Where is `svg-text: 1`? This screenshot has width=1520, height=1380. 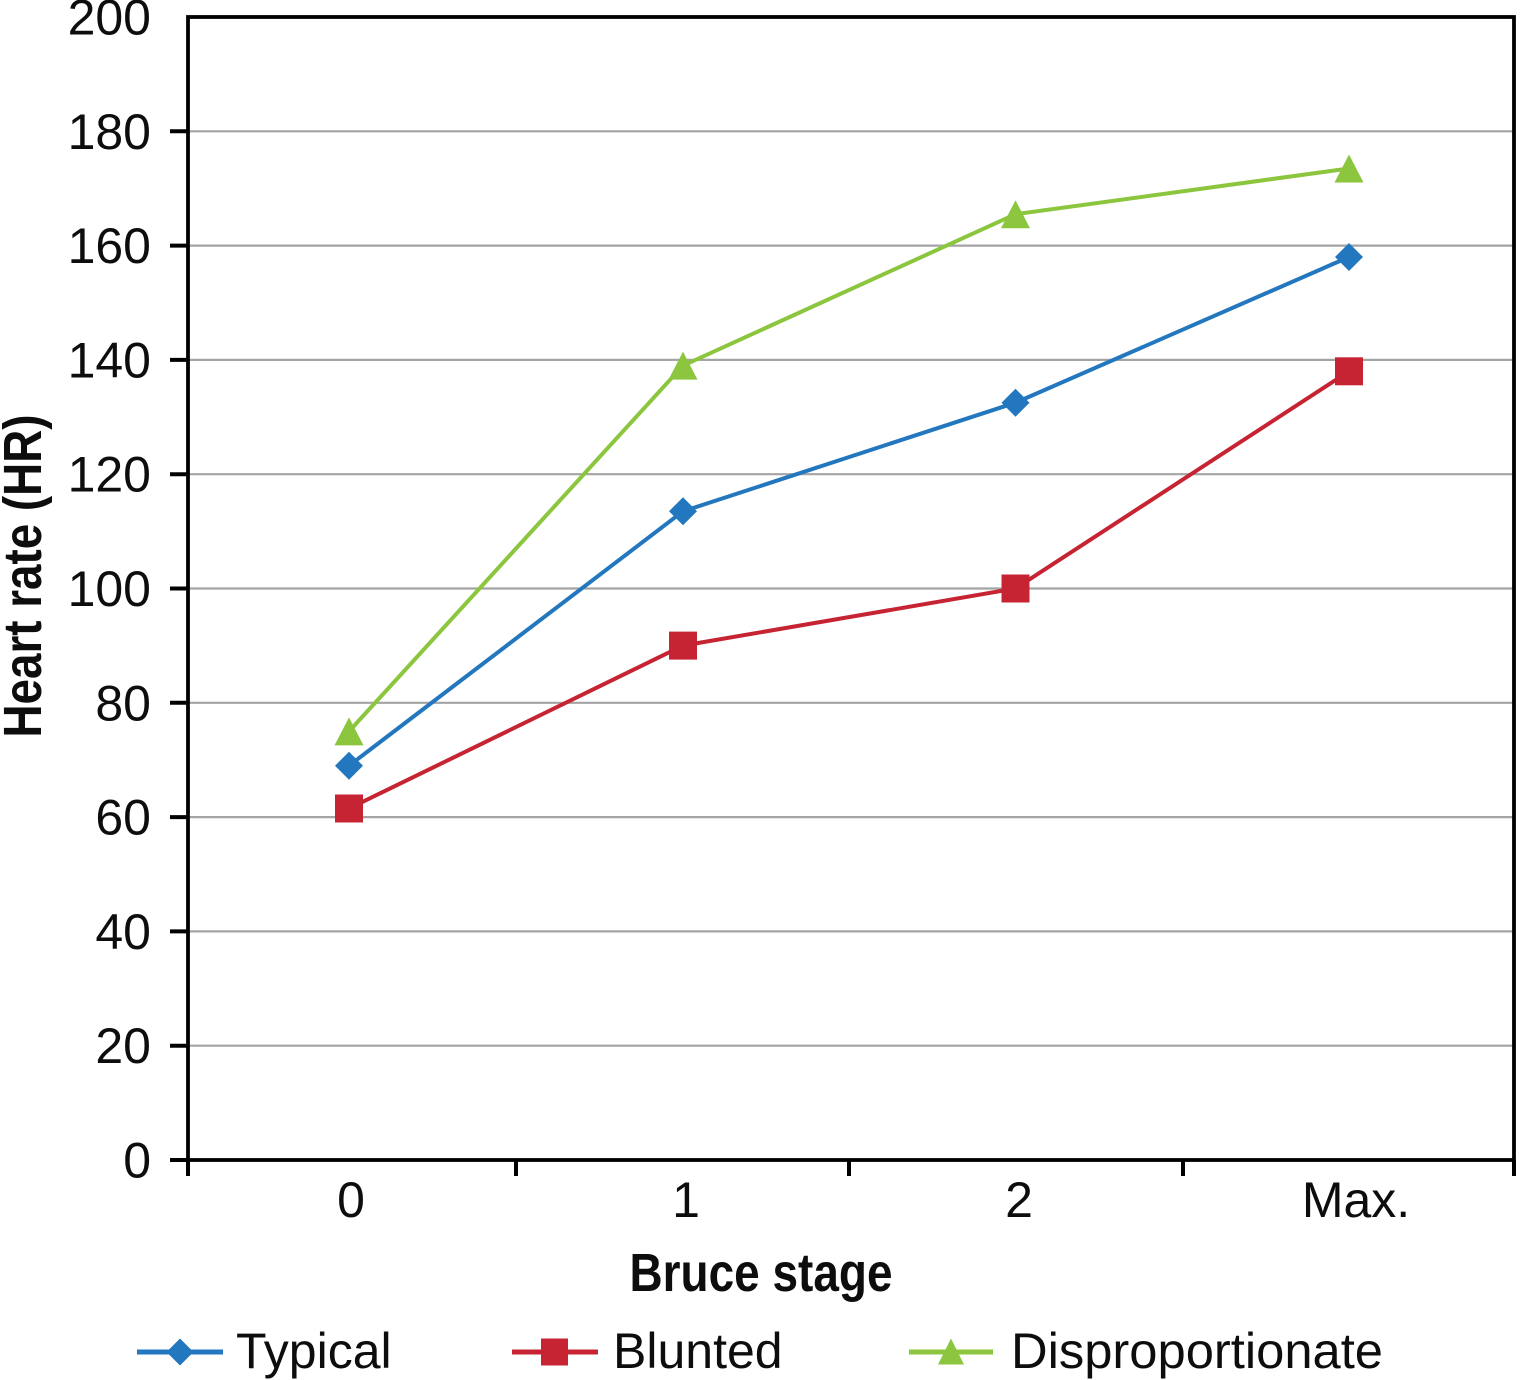 svg-text: 1 is located at coordinates (686, 1200).